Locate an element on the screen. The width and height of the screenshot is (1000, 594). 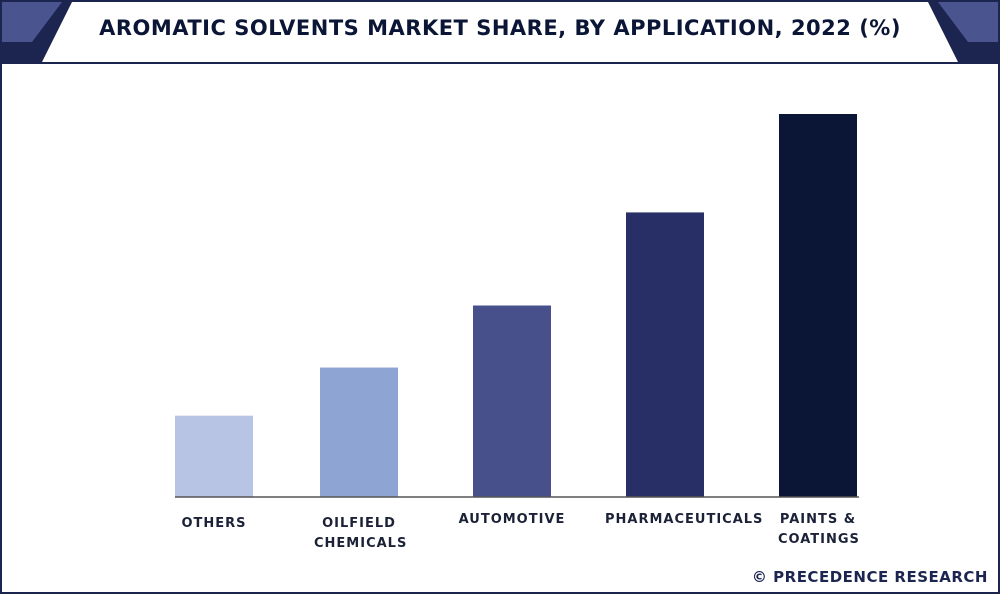
header-decor is located at coordinates (500, 32).